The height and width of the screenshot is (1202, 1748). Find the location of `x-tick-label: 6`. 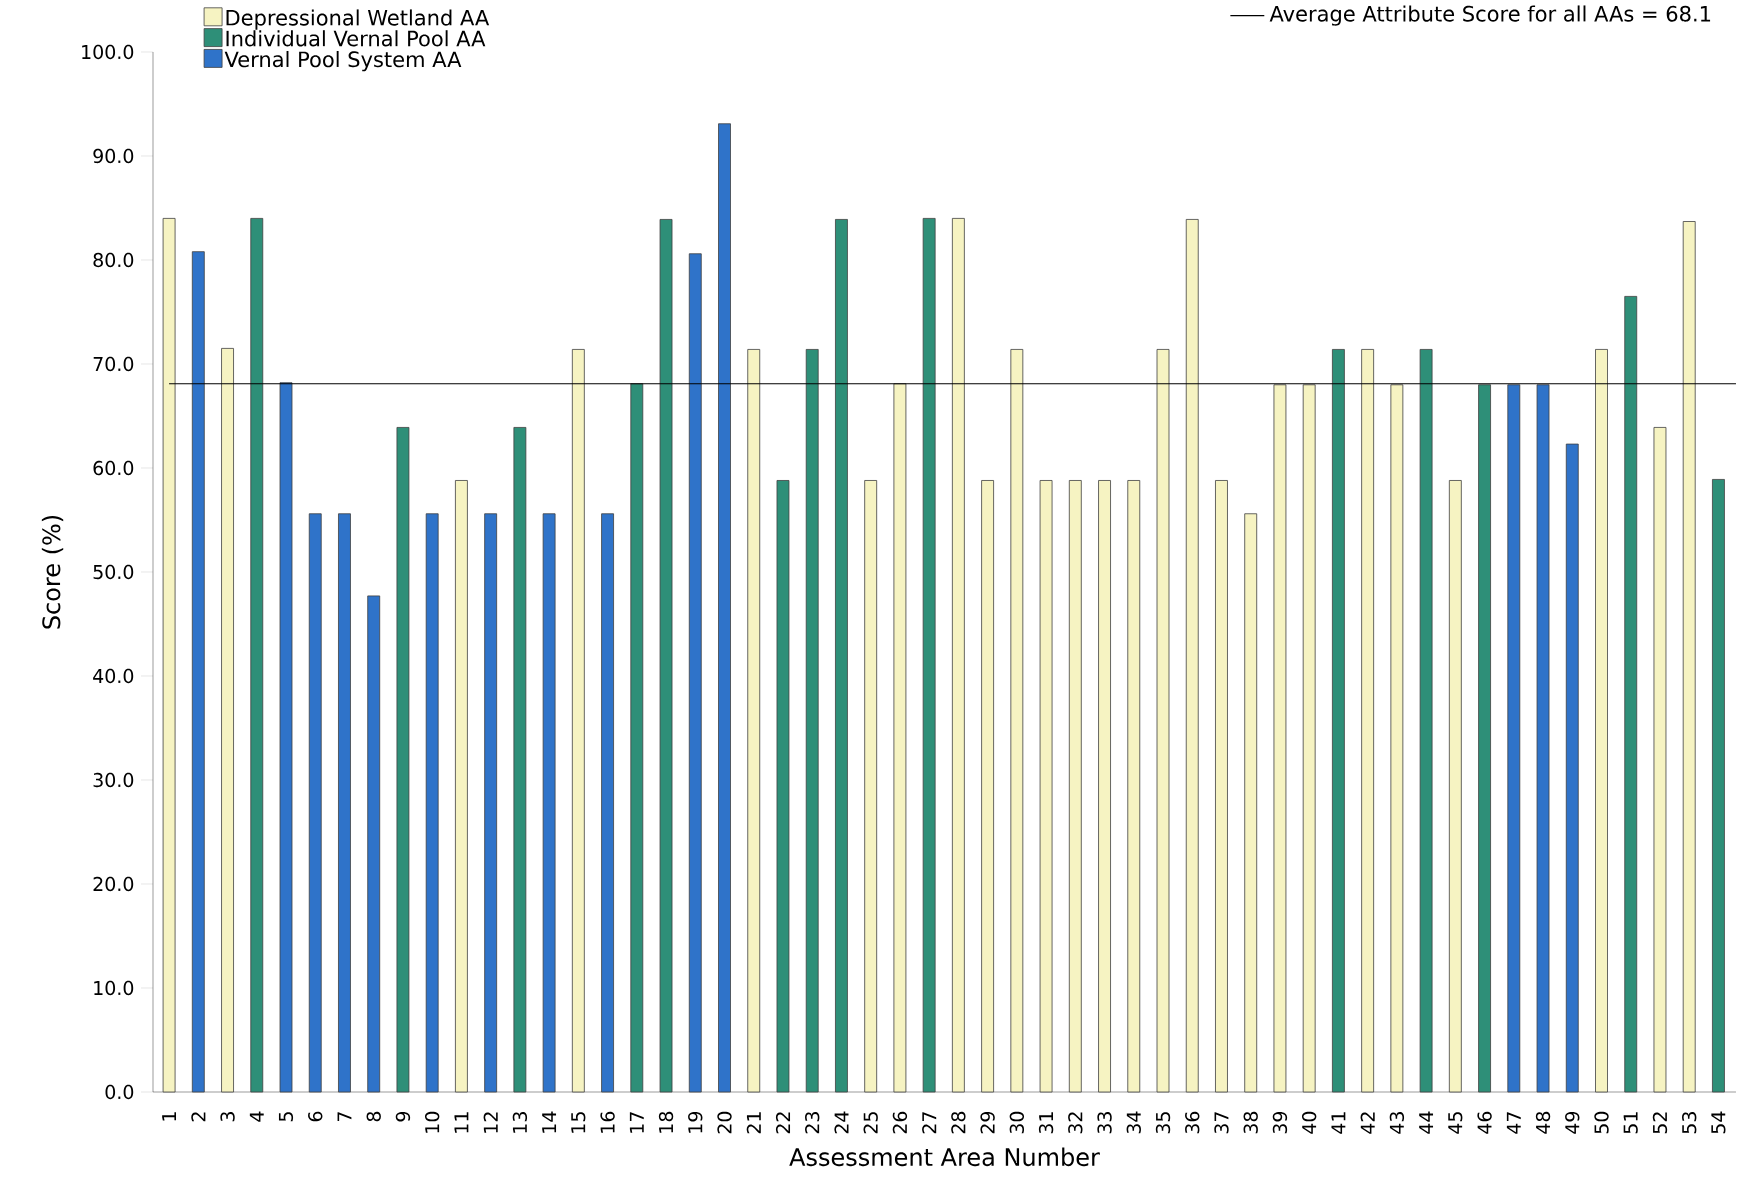

x-tick-label: 6 is located at coordinates (315, 1116).